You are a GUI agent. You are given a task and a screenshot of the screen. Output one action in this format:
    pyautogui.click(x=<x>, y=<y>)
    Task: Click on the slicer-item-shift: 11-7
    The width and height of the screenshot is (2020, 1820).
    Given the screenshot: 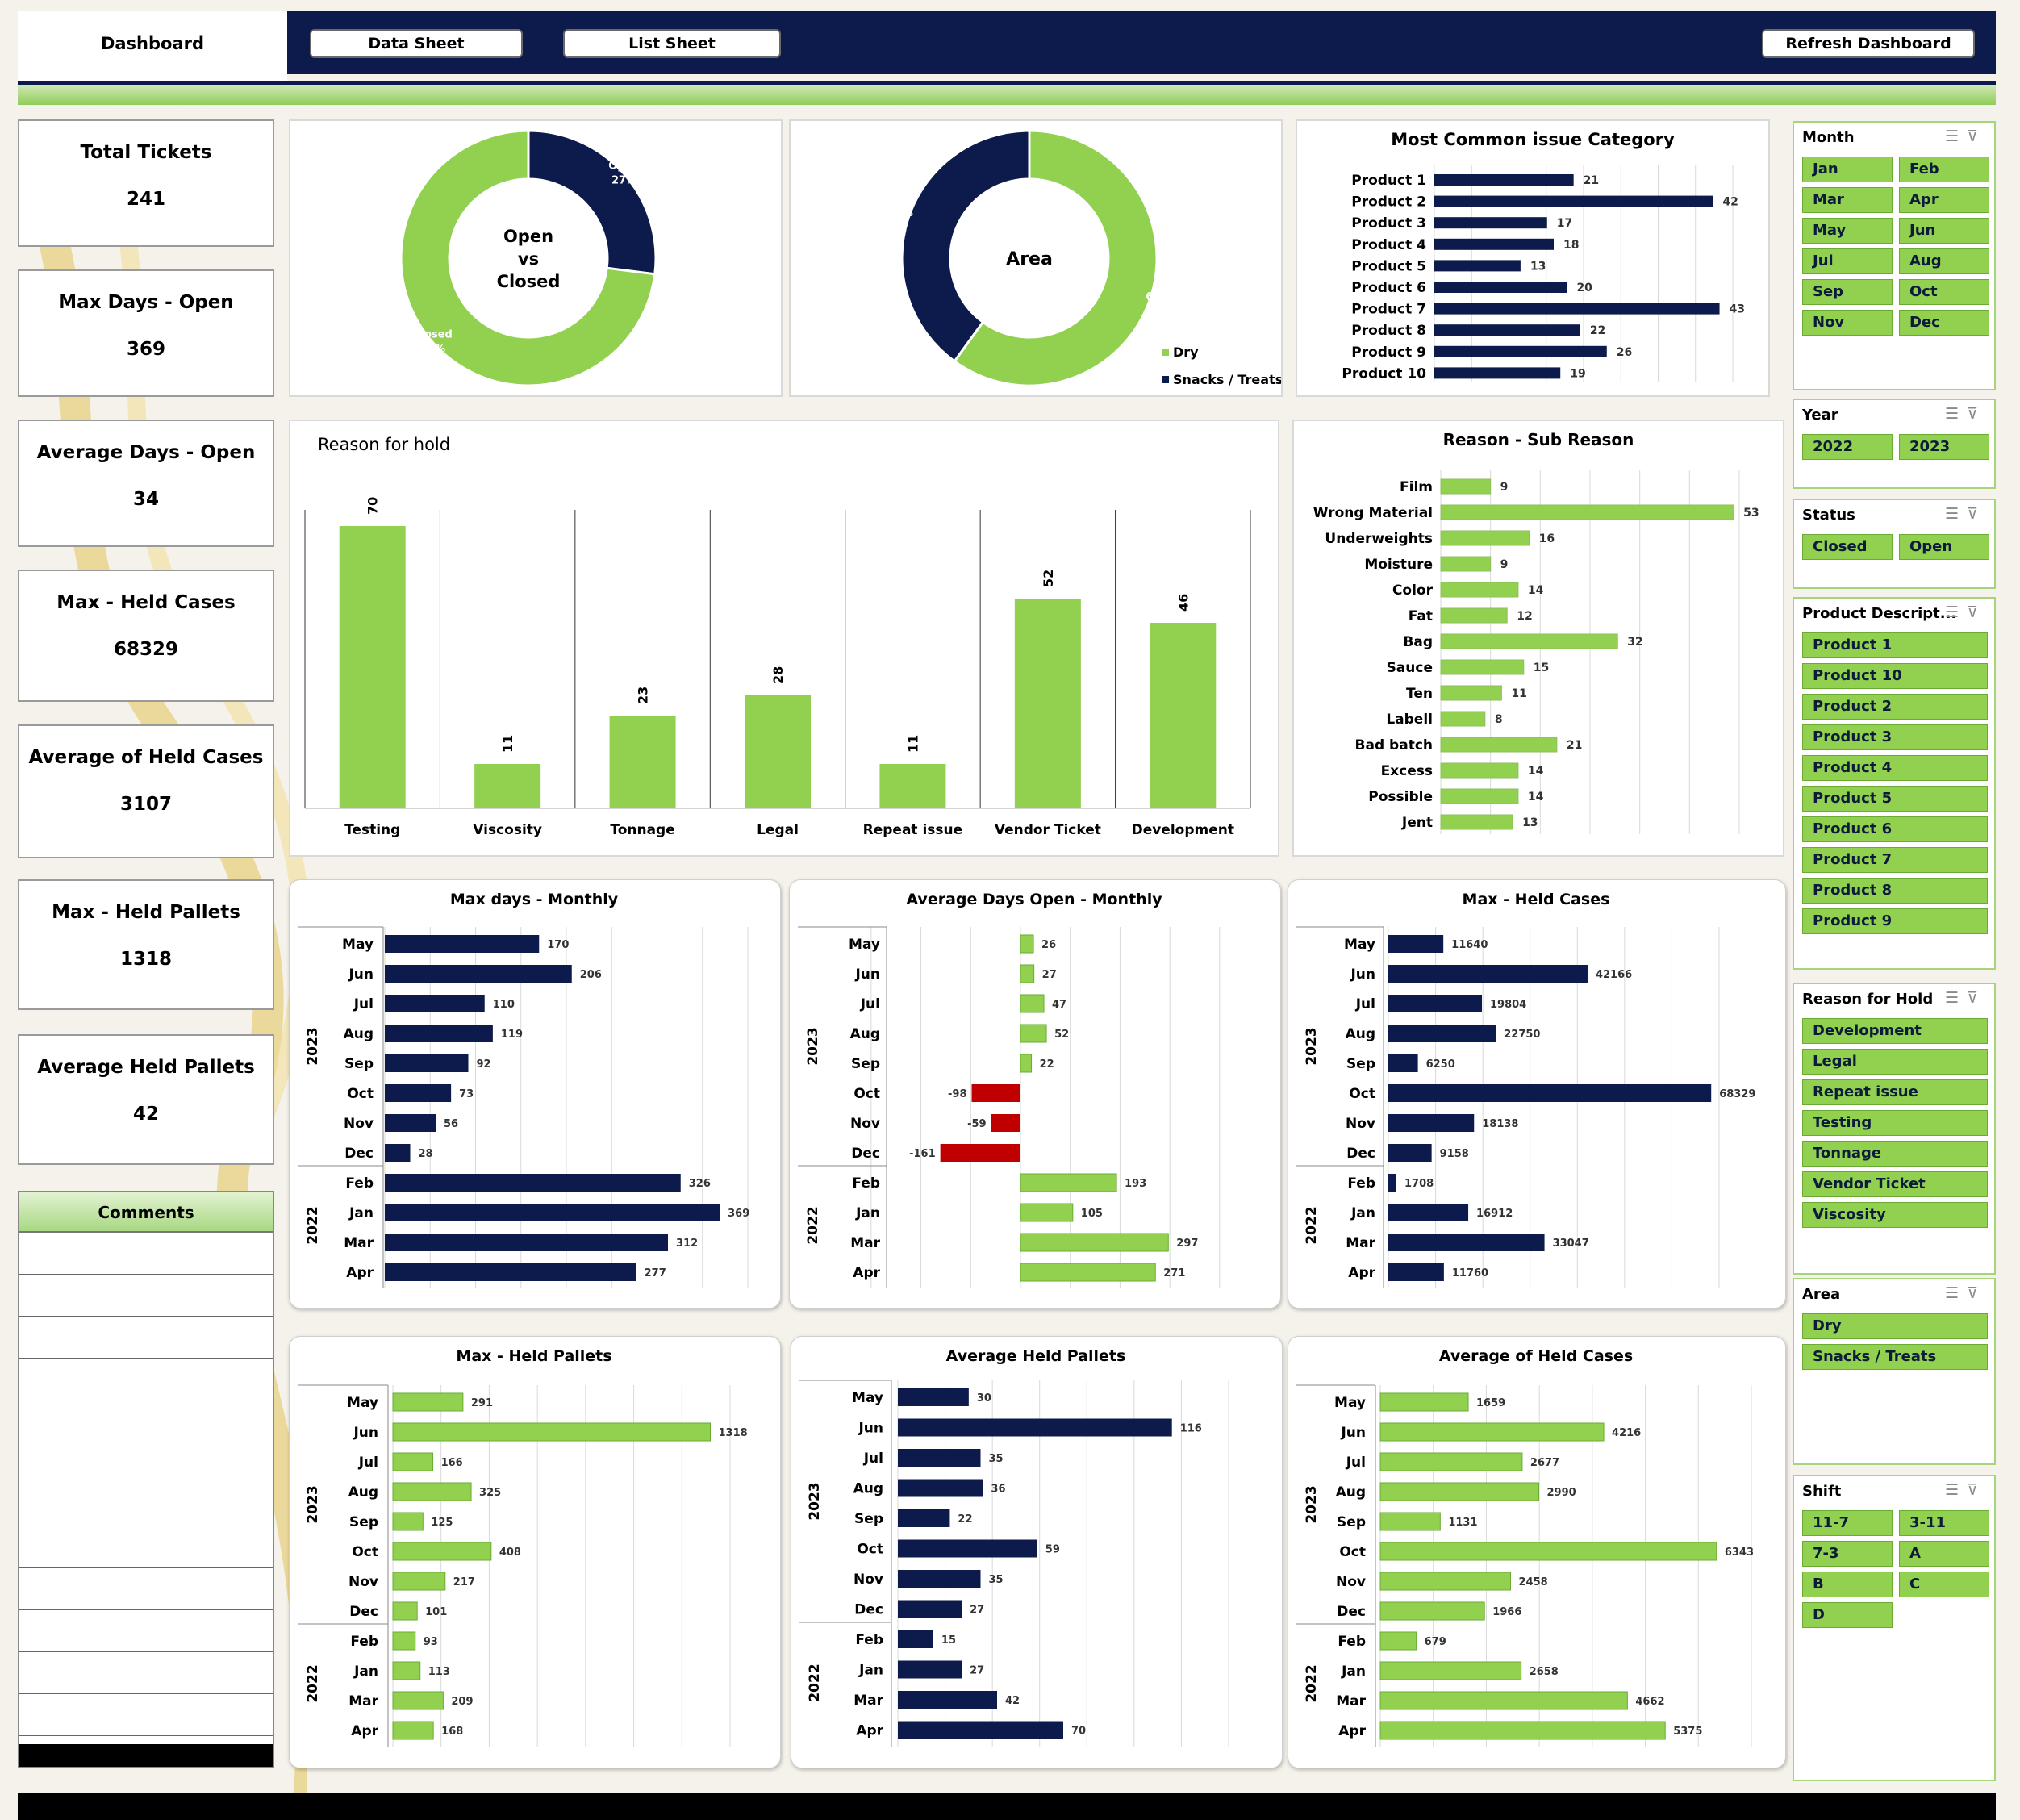 What is the action you would take?
    pyautogui.click(x=1847, y=1523)
    